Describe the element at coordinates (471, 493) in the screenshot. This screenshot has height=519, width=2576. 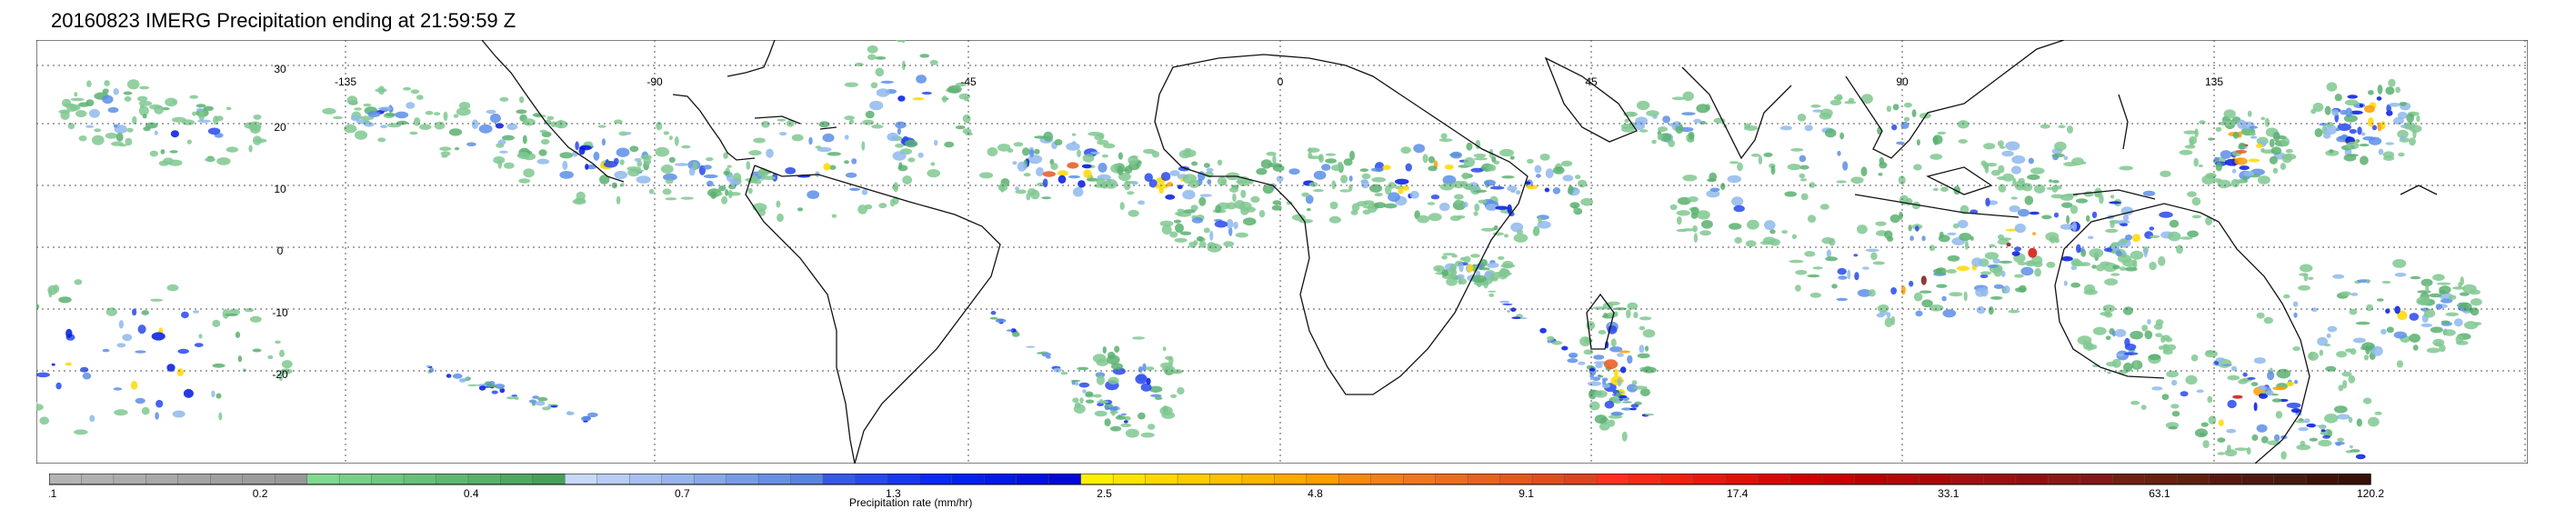
I see `colorbar-tick-label: 0.4` at that location.